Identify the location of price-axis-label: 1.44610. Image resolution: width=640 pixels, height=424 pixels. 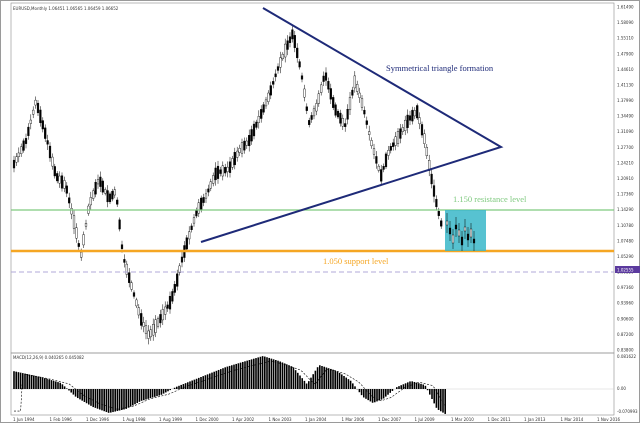
(625, 69).